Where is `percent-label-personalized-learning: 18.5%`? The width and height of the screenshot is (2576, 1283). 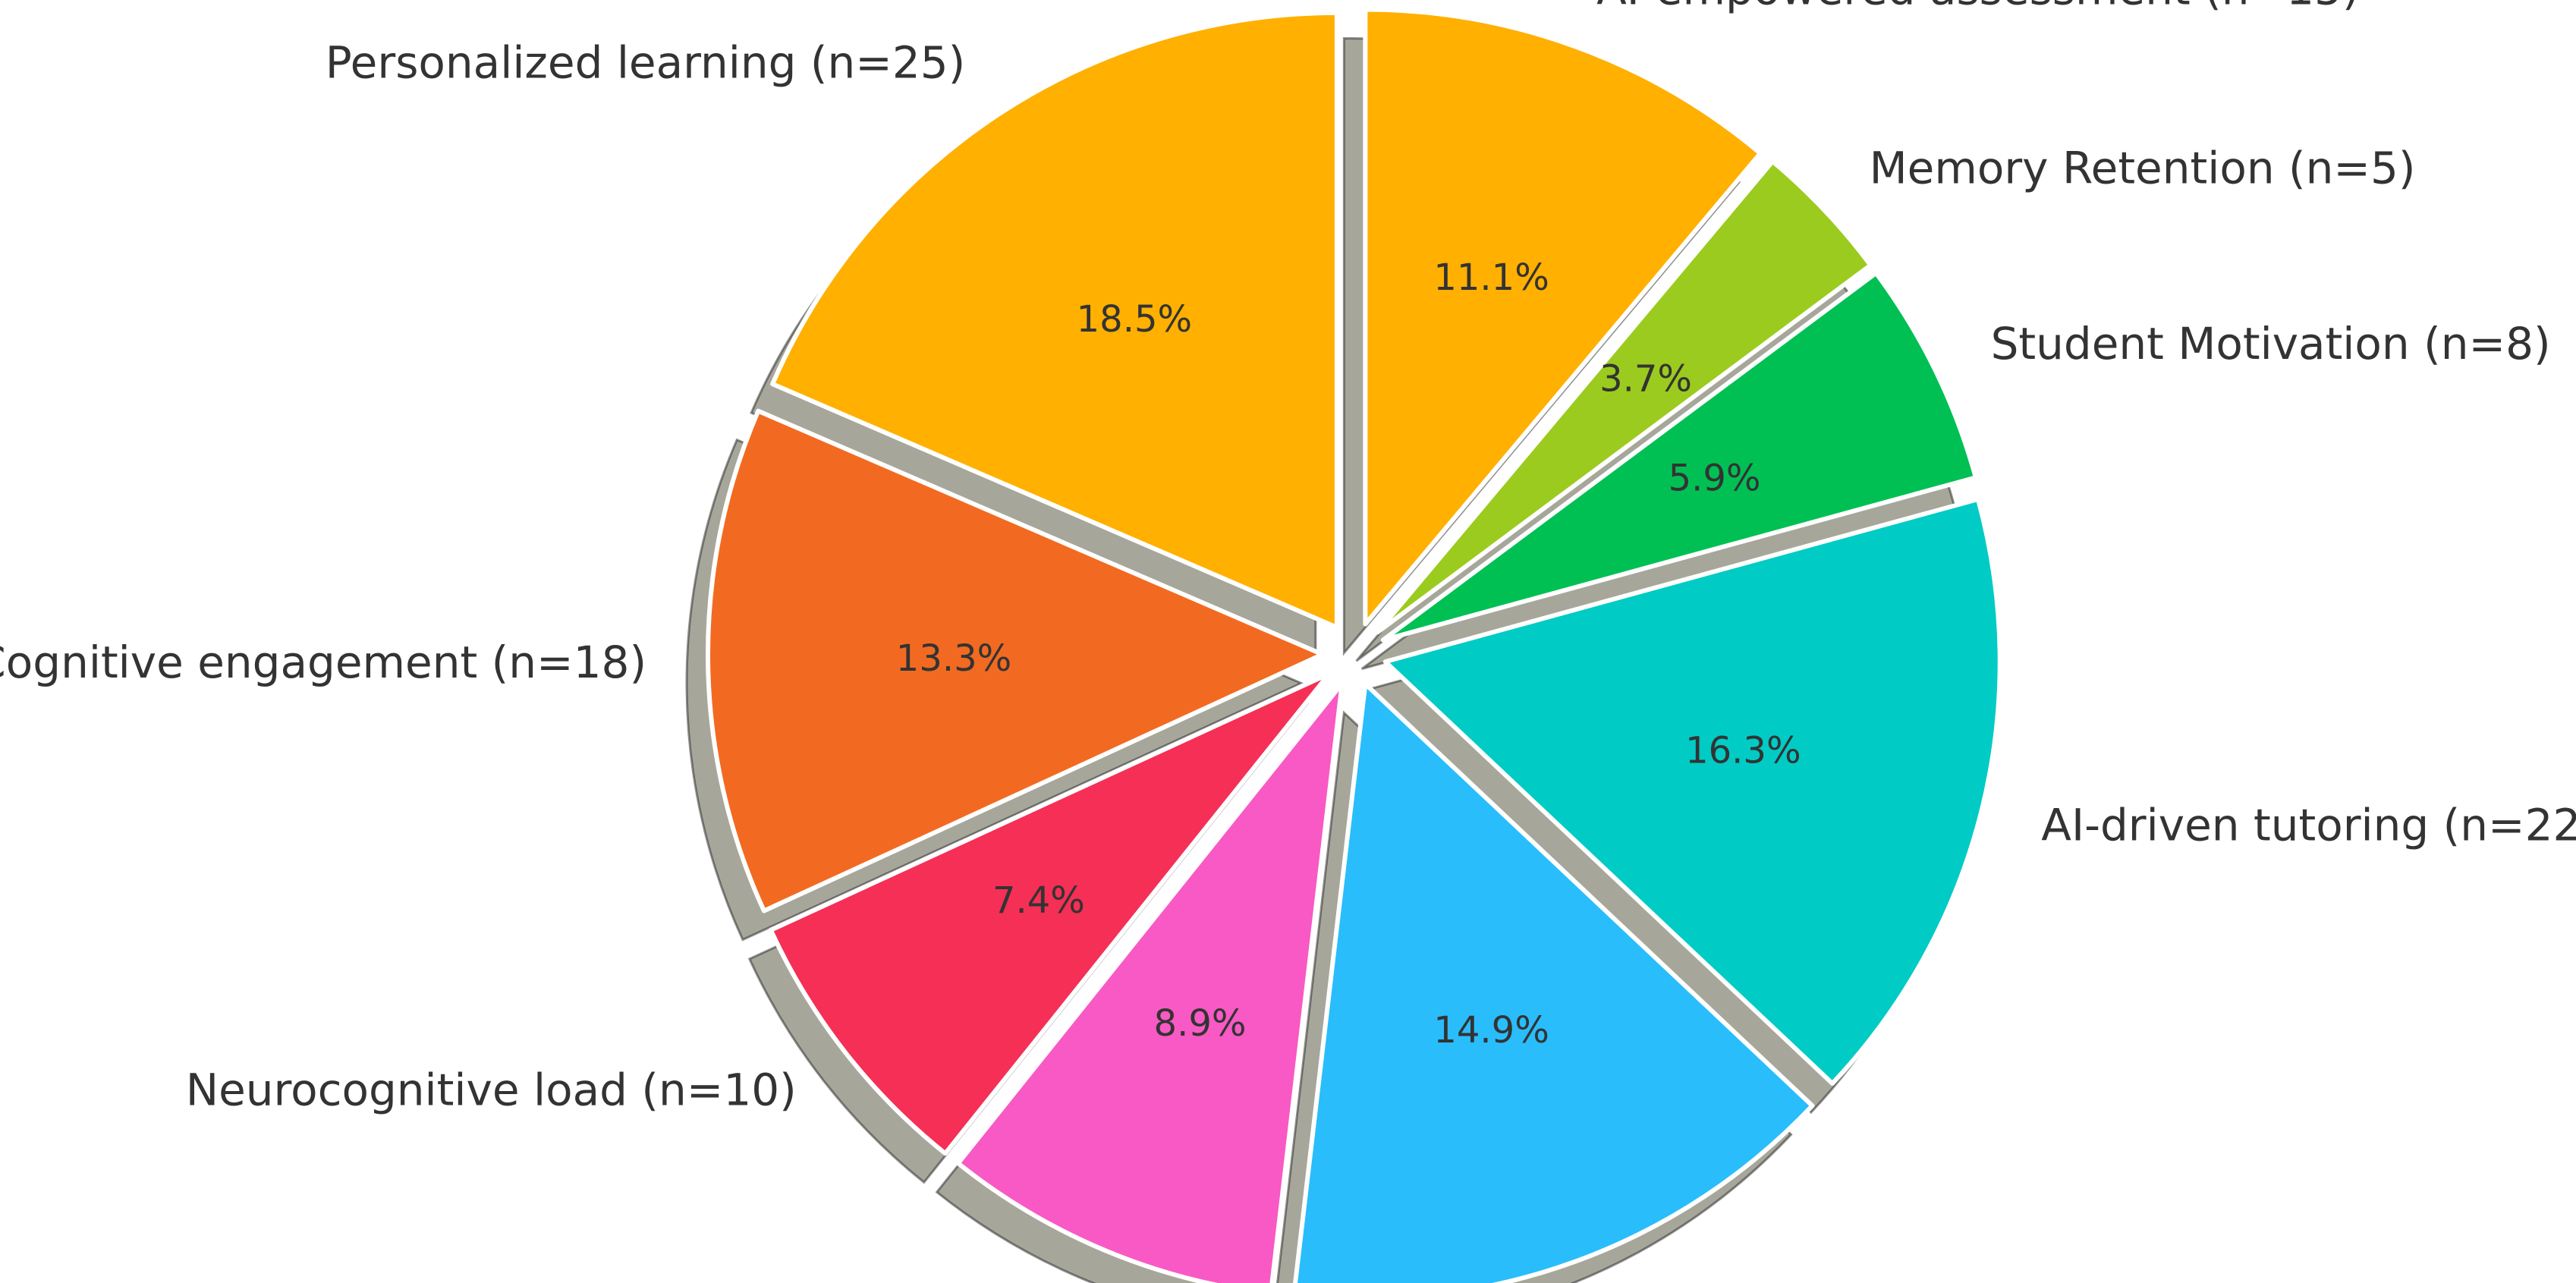 percent-label-personalized-learning: 18.5% is located at coordinates (1134, 319).